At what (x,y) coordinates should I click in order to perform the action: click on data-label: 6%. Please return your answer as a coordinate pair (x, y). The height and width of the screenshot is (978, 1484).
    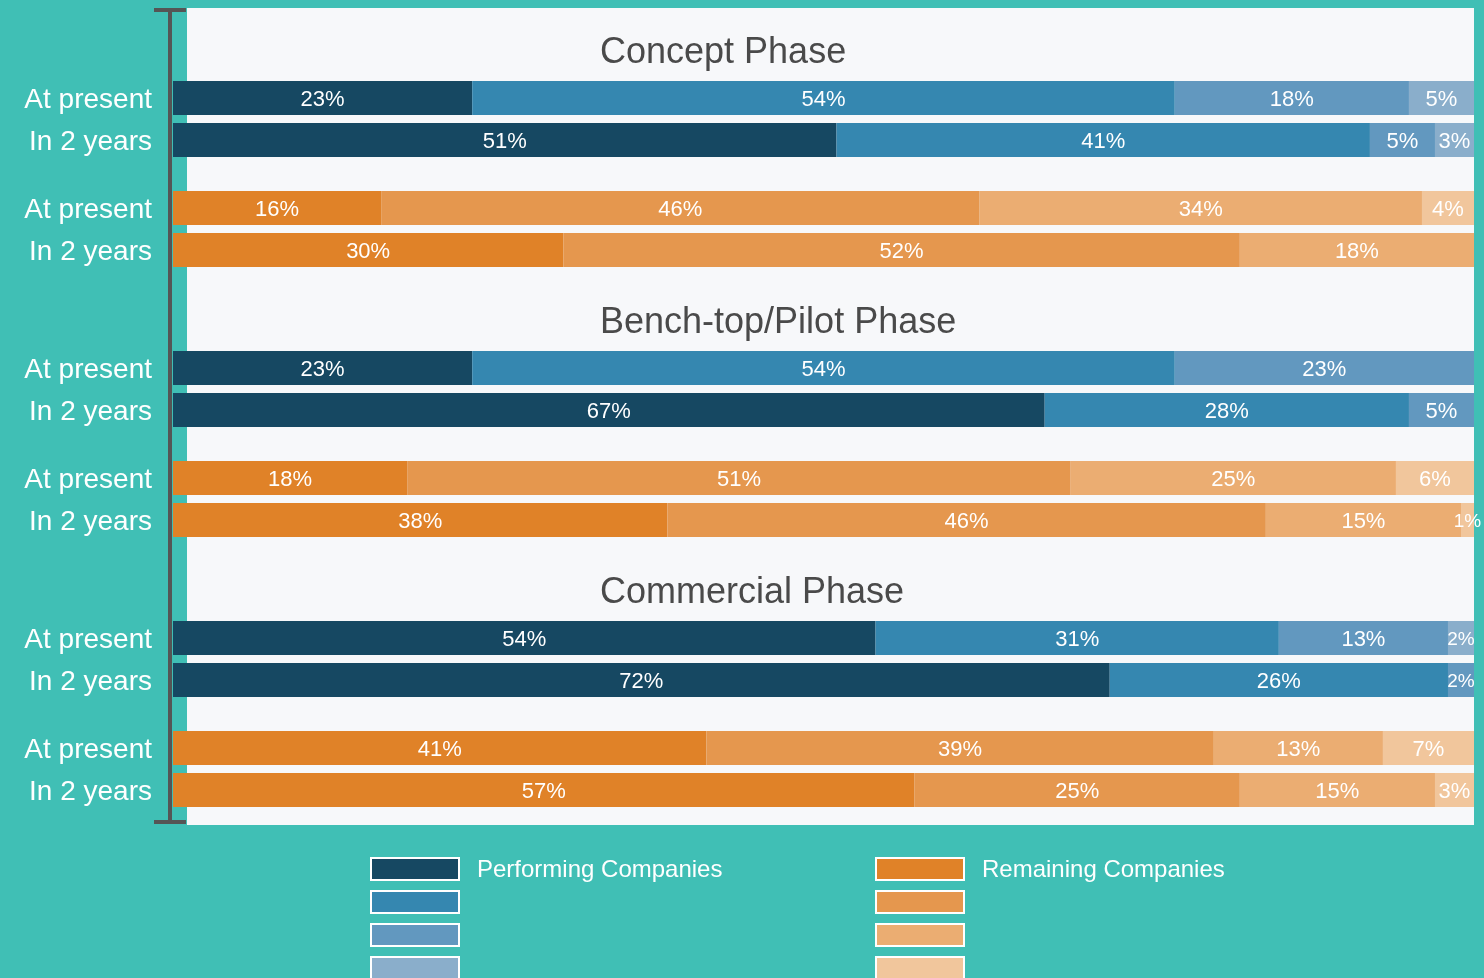
    Looking at the image, I should click on (1435, 478).